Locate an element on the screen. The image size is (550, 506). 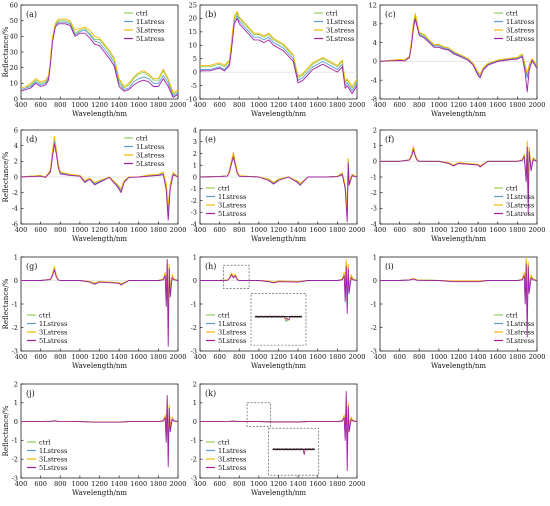
y-tick-label: 4 is located at coordinates (16, 146).